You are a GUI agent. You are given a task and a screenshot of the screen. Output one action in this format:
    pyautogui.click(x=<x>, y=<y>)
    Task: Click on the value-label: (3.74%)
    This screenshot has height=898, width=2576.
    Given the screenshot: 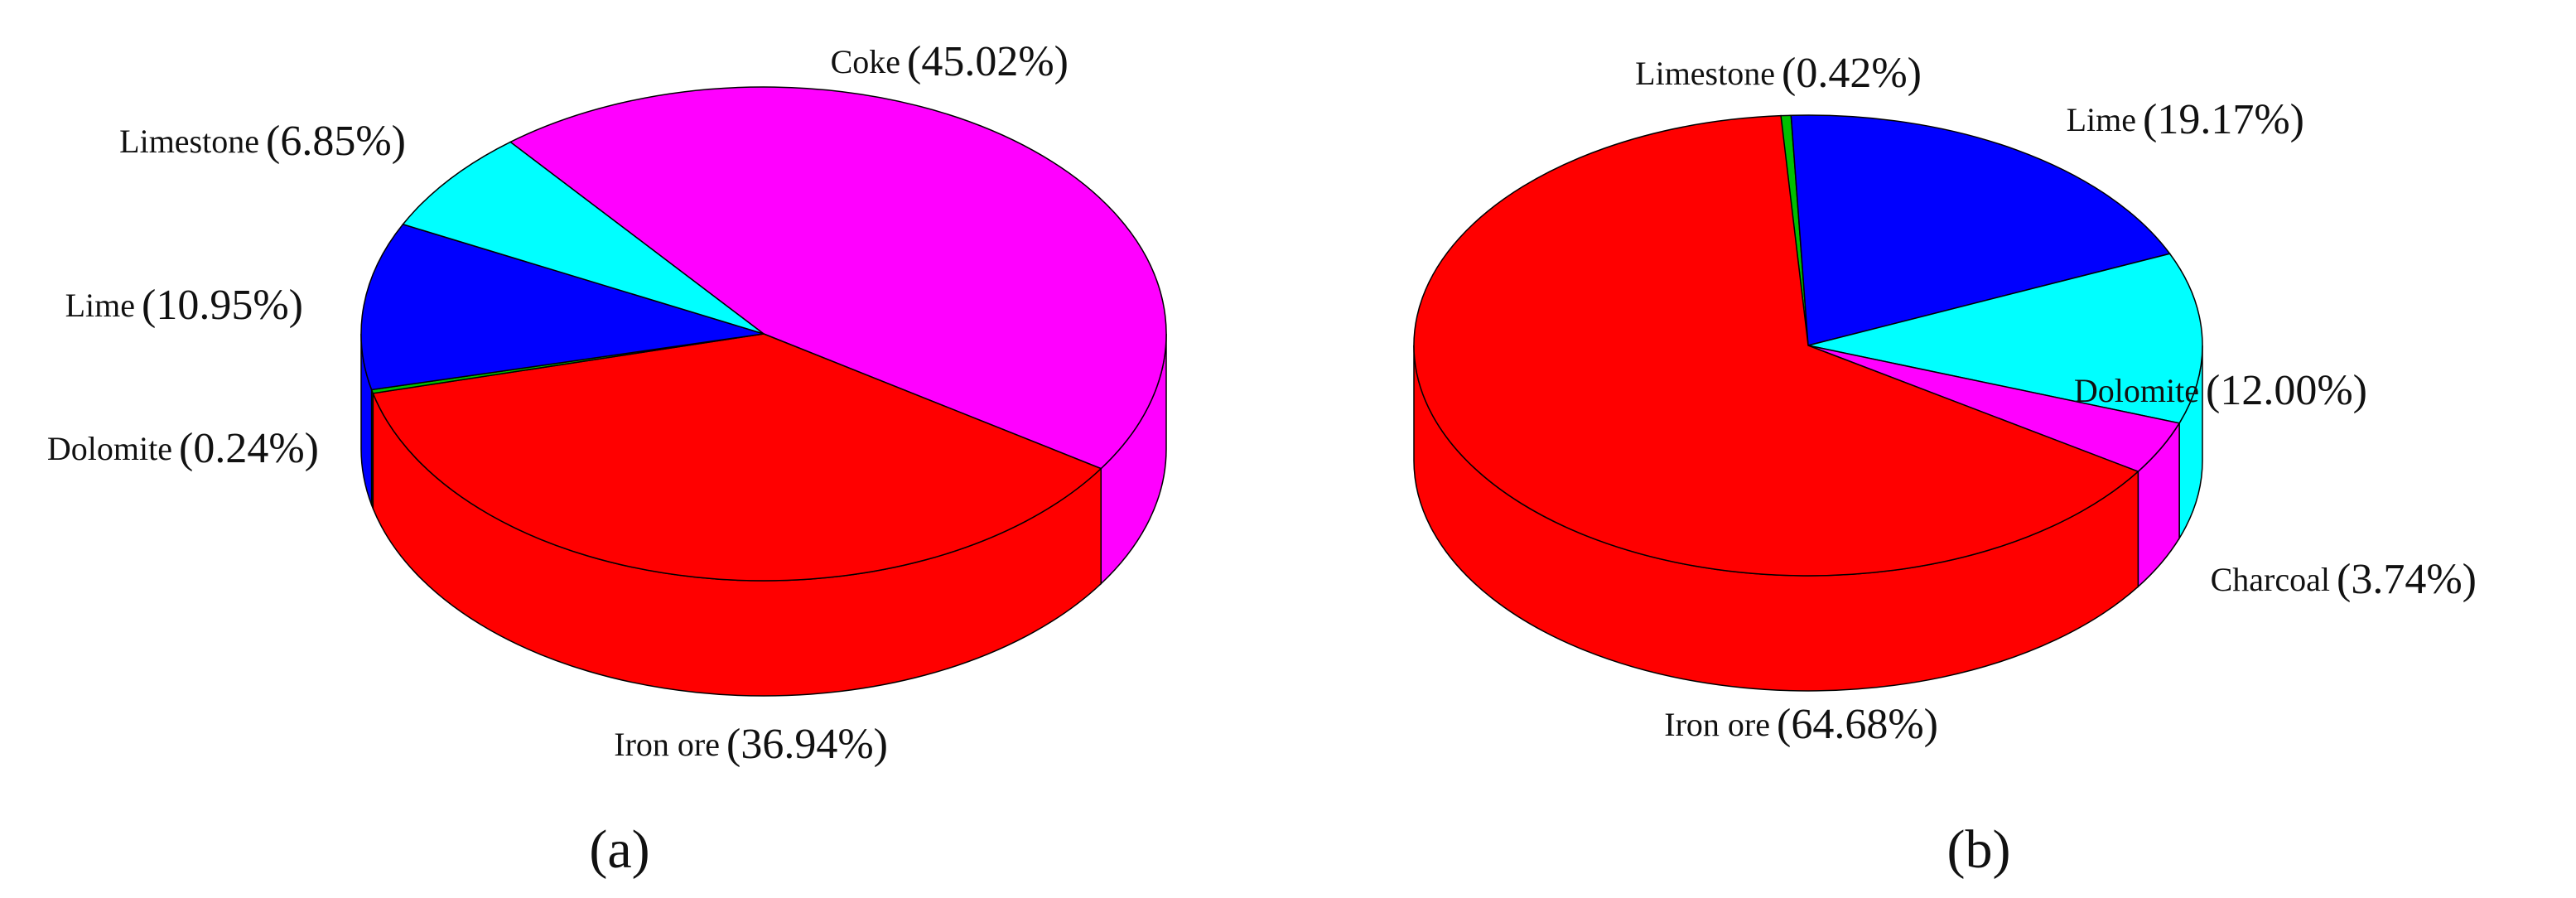 What is the action you would take?
    pyautogui.click(x=2407, y=579)
    